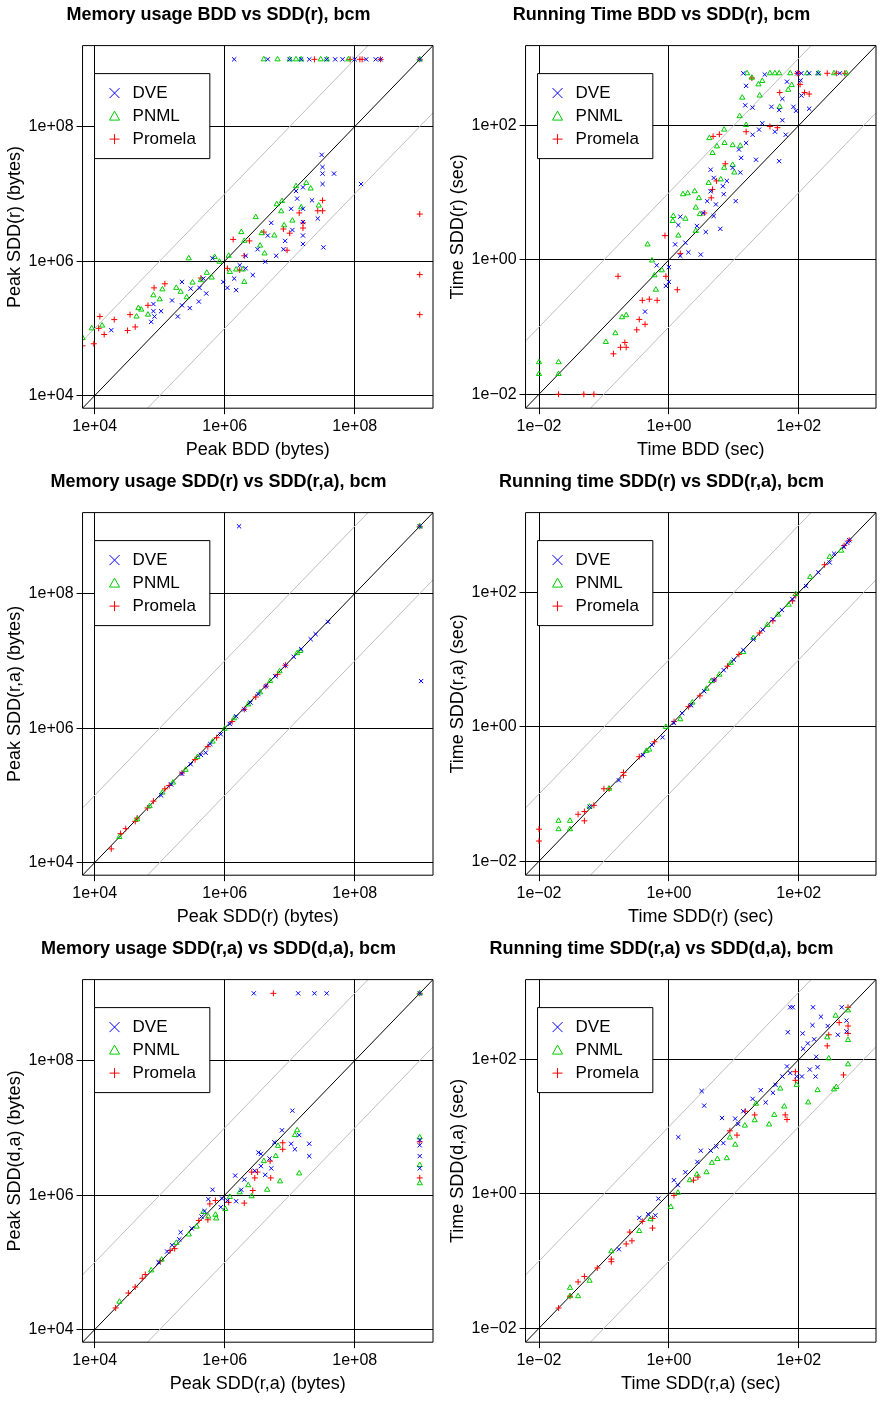  Describe the element at coordinates (13, 226) in the screenshot. I see `y-axis-title: Peak SDD(r) (bytes)` at that location.